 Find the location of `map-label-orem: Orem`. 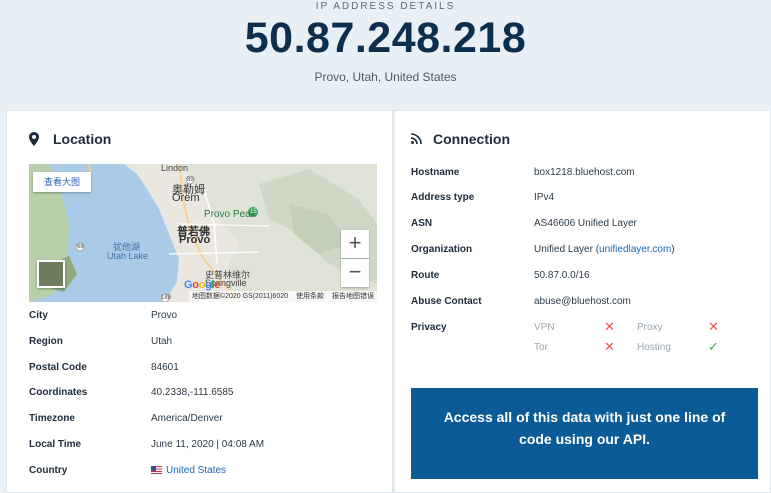

map-label-orem: Orem is located at coordinates (186, 198).